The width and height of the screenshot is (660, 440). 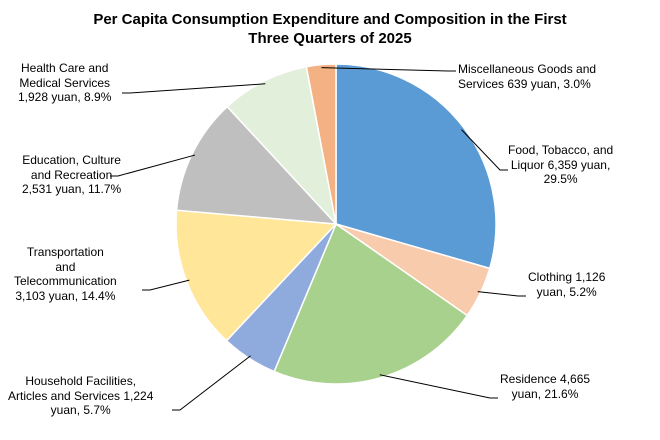 What do you see at coordinates (438, 386) in the screenshot?
I see `leader-line-residence` at bounding box center [438, 386].